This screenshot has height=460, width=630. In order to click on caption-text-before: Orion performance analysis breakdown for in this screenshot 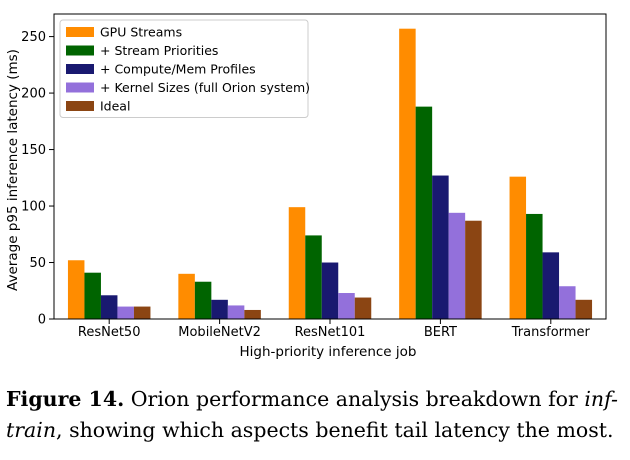, I will do `click(354, 399)`.